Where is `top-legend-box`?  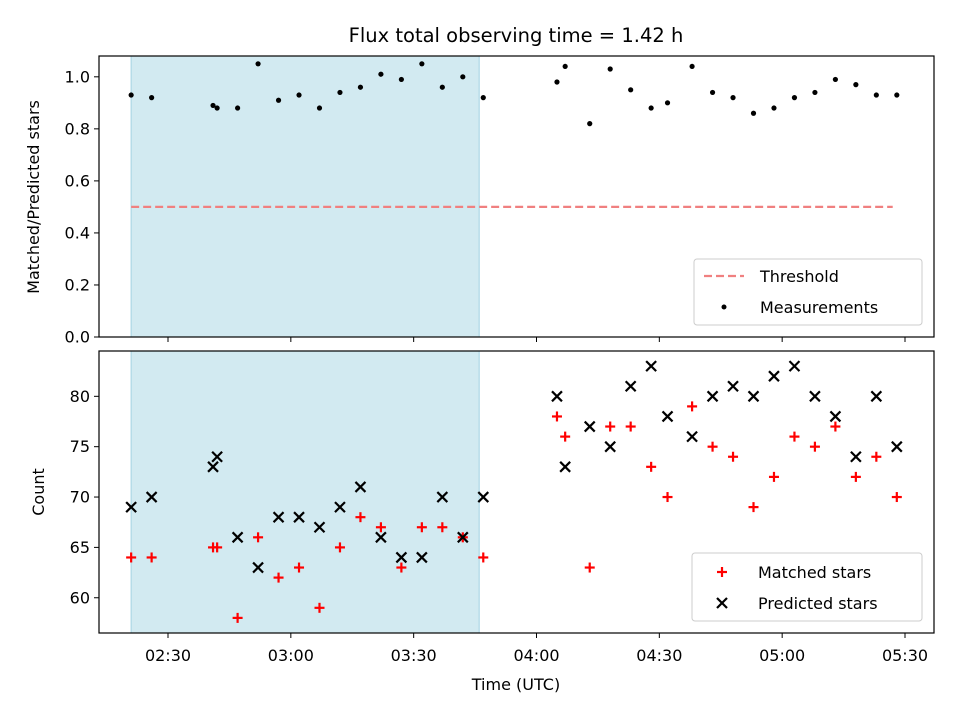
top-legend-box is located at coordinates (808, 292).